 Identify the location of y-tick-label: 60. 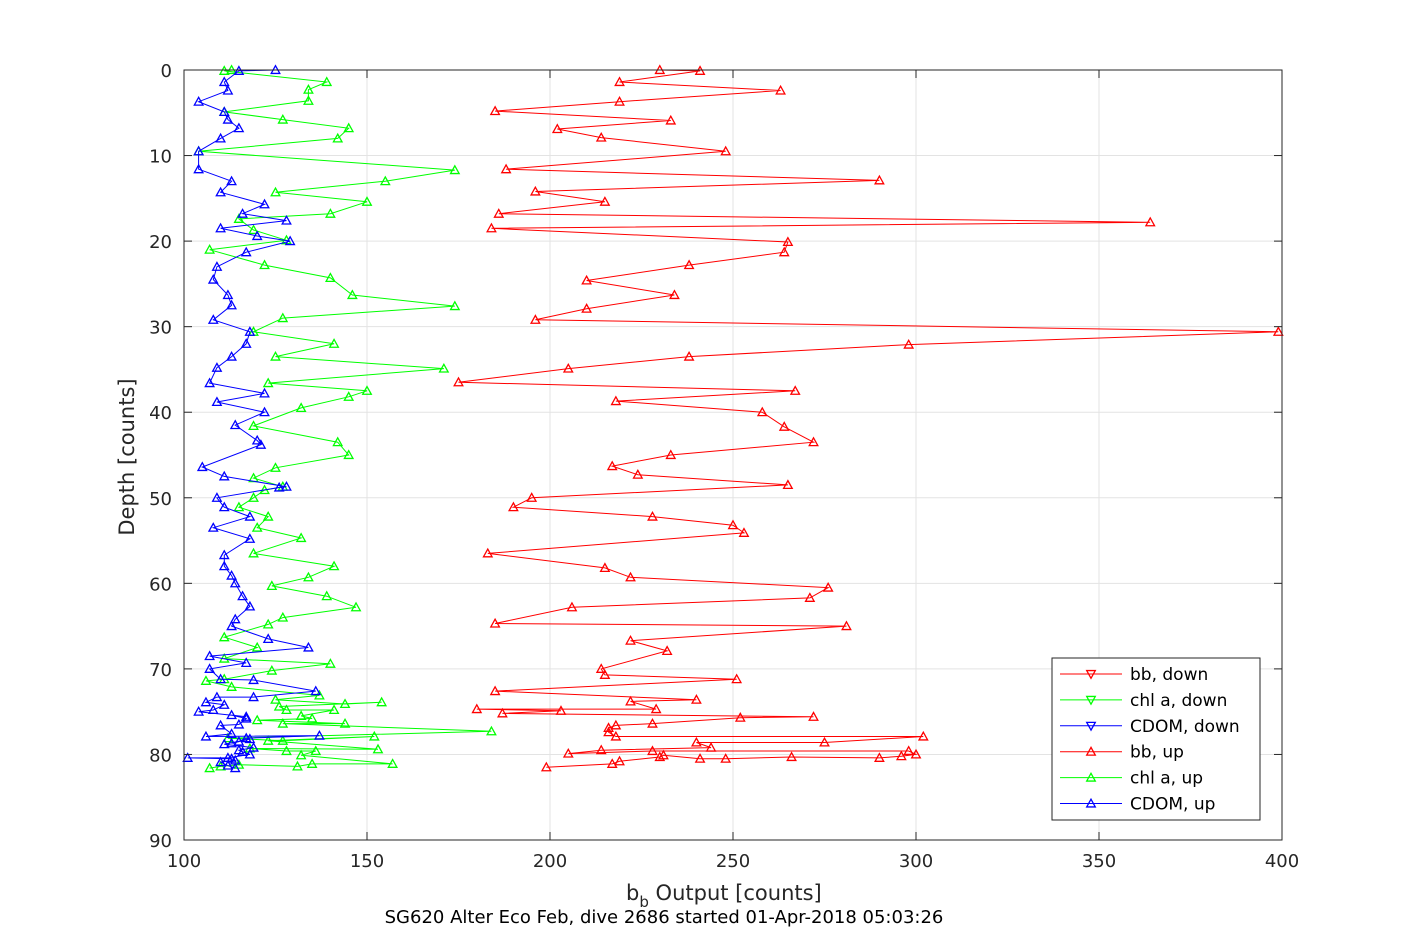
(160, 584).